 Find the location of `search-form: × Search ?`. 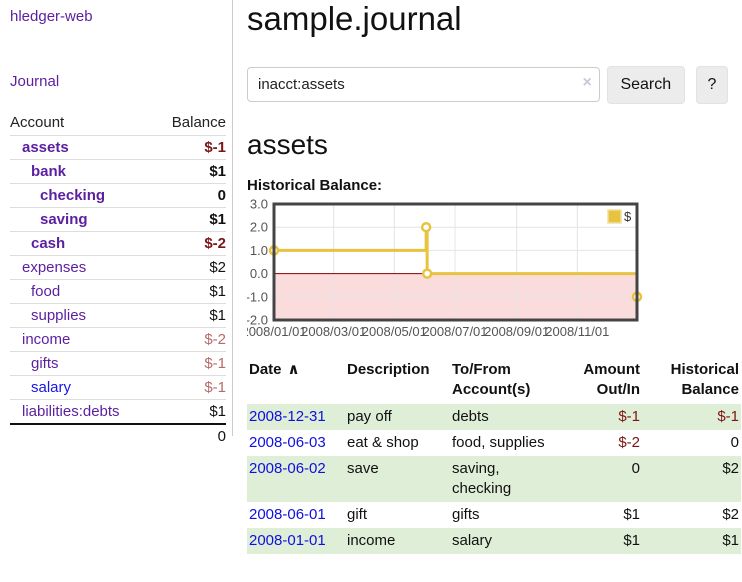

search-form: × Search ? is located at coordinates (487, 85).